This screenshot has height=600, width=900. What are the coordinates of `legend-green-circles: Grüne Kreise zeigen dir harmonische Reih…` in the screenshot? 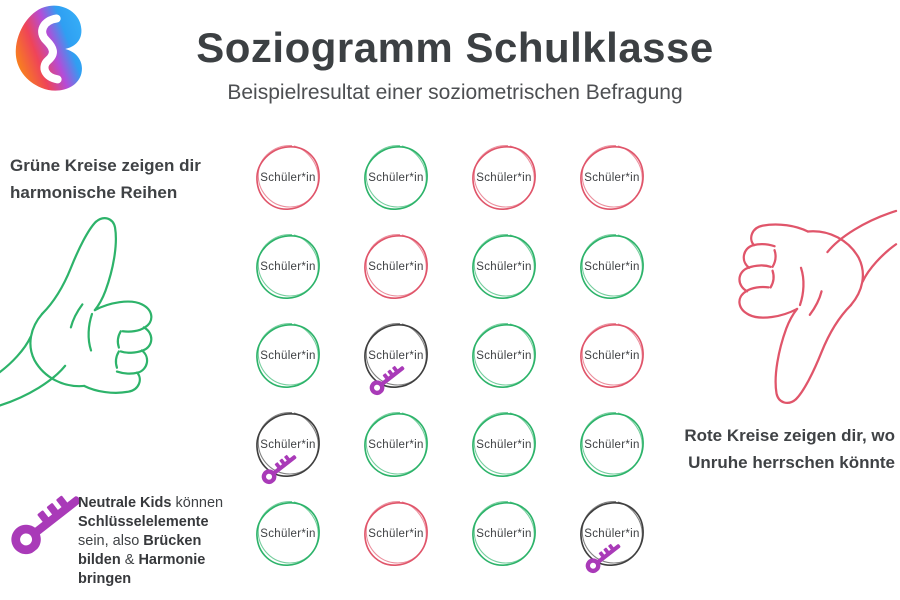 It's located at (105, 179).